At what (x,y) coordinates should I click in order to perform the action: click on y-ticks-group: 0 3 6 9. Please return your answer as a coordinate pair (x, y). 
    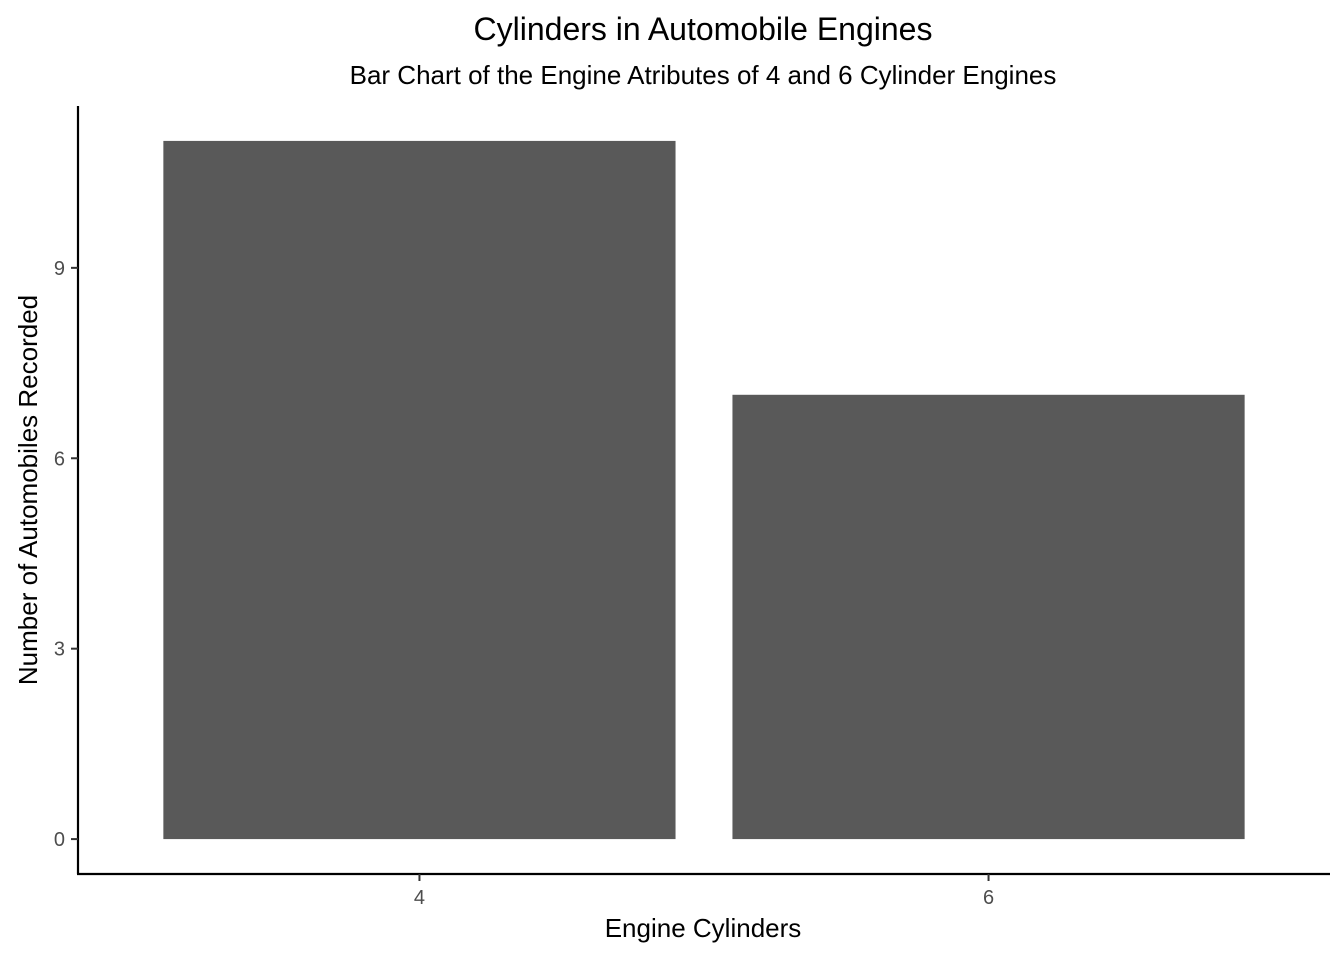
    Looking at the image, I should click on (66, 554).